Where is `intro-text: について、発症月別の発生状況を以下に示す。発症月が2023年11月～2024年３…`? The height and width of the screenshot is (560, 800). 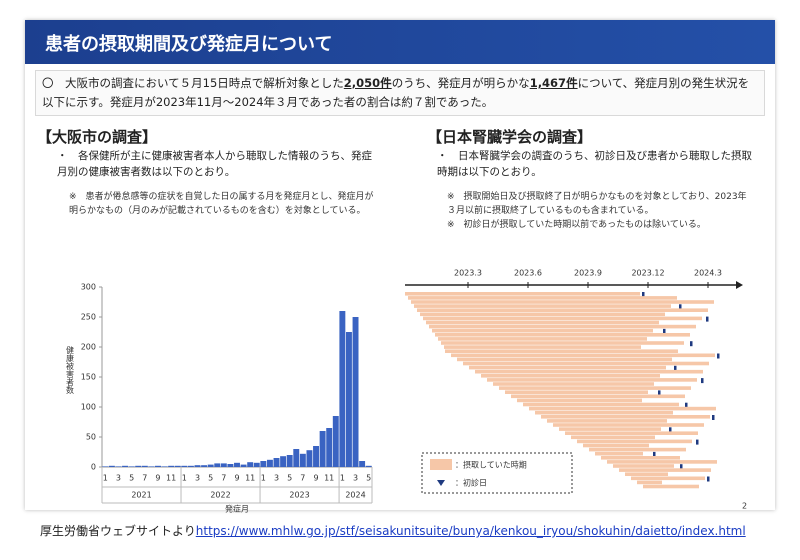
intro-text: について、発症月別の発生状況を以下に示す。発症月が2023年11月～2024年３… is located at coordinates (396, 92).